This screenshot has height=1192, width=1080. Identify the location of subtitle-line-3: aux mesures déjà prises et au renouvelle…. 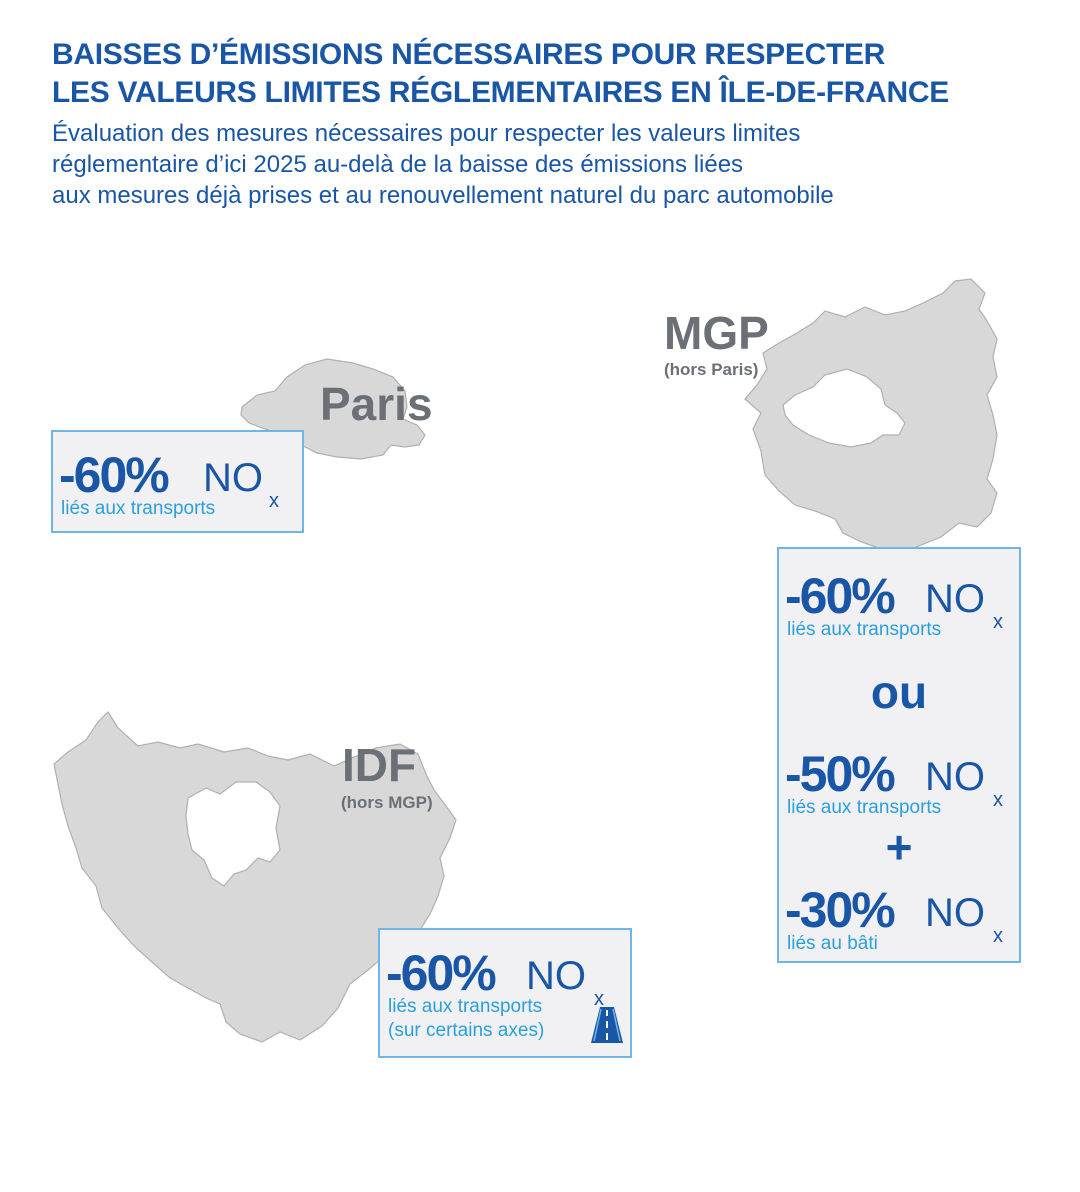
(443, 195).